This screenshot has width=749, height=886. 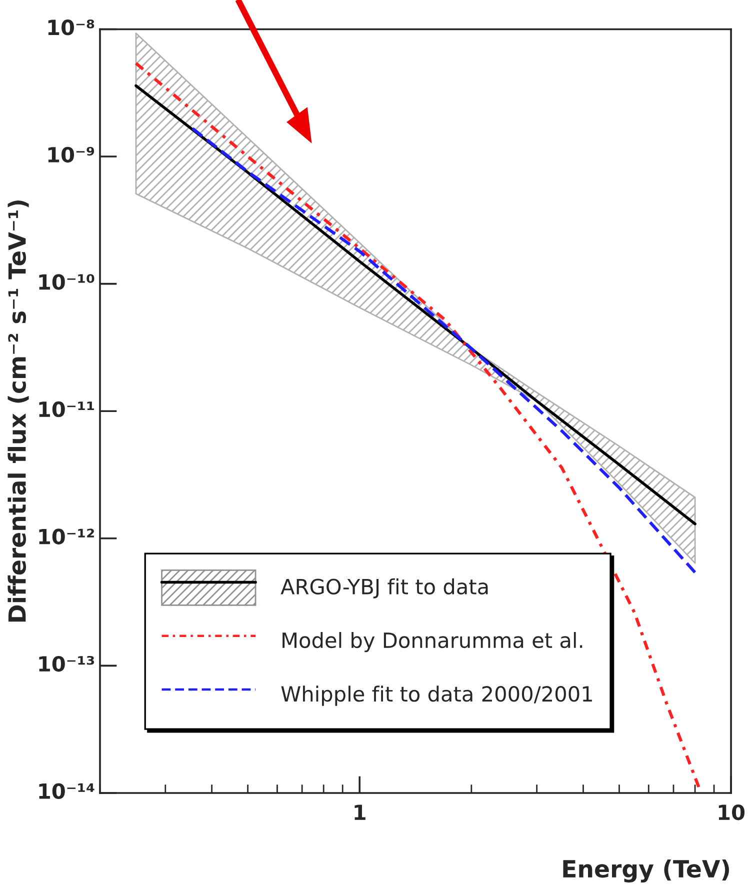 What do you see at coordinates (360, 812) in the screenshot?
I see `x-tick-label: 1` at bounding box center [360, 812].